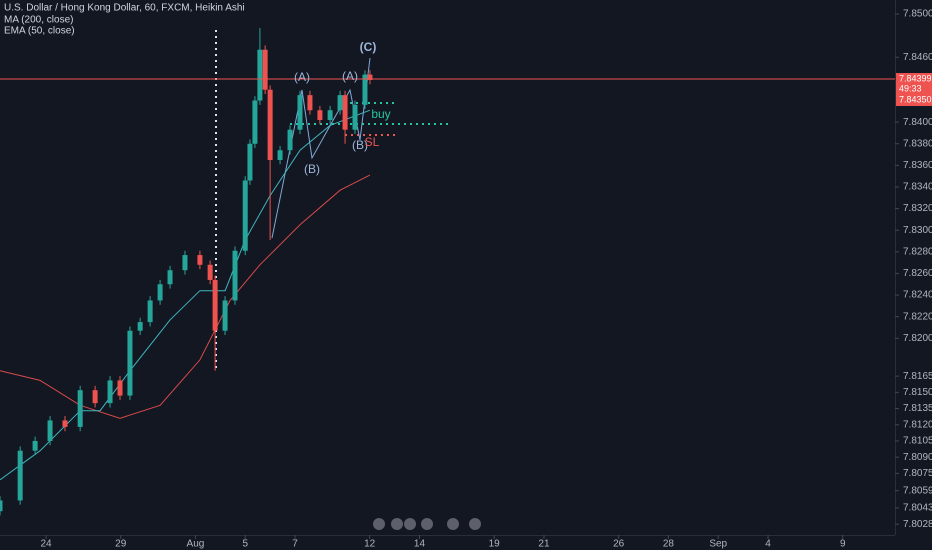  Describe the element at coordinates (495, 544) in the screenshot. I see `x-tick-label: 19` at that location.